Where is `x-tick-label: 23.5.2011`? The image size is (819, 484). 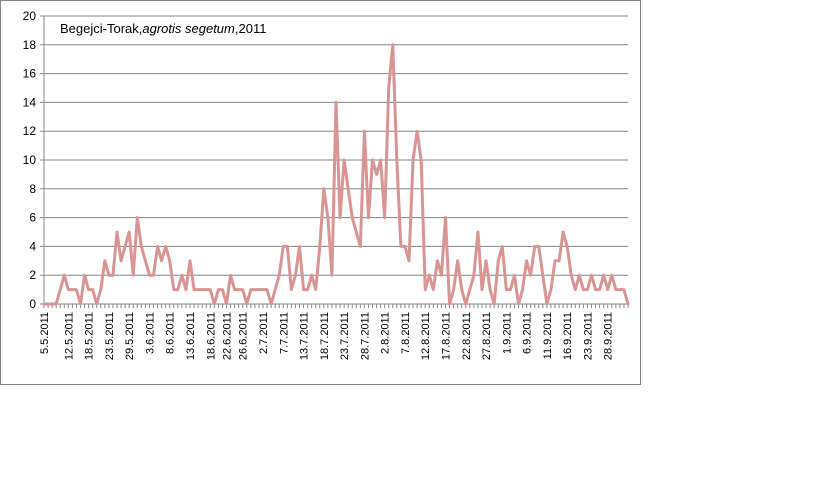
x-tick-label: 23.5.2011 is located at coordinates (110, 336).